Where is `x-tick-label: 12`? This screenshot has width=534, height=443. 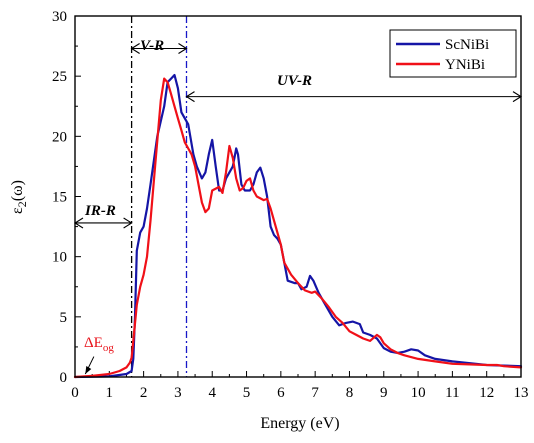 x-tick-label: 12 is located at coordinates (486, 393).